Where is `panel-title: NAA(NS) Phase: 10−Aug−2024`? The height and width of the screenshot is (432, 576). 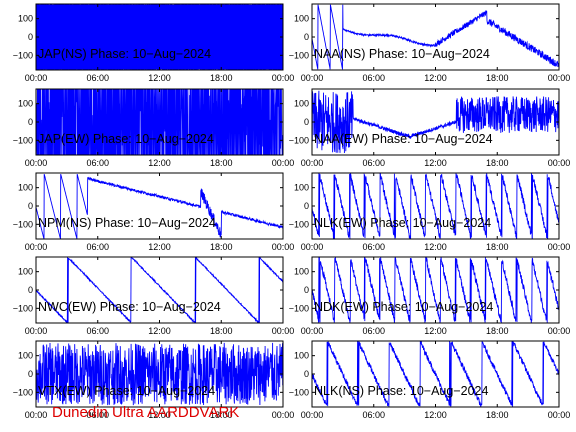
panel-title: NAA(NS) Phase: 10−Aug−2024 is located at coordinates (402, 54).